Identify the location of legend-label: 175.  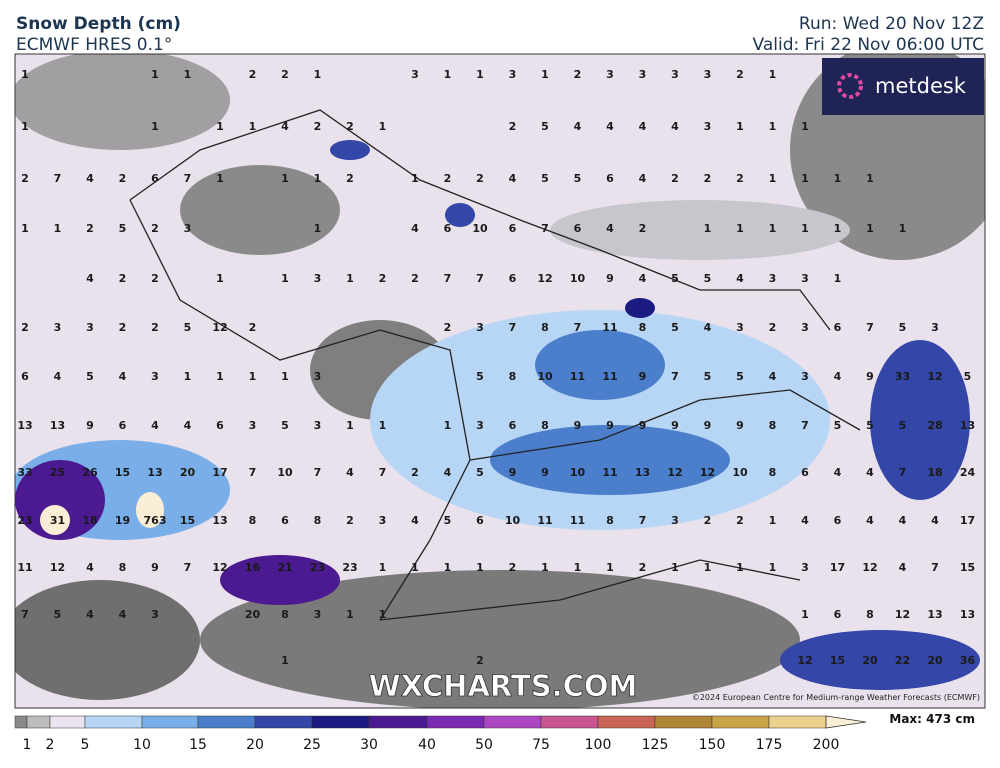
(769, 745).